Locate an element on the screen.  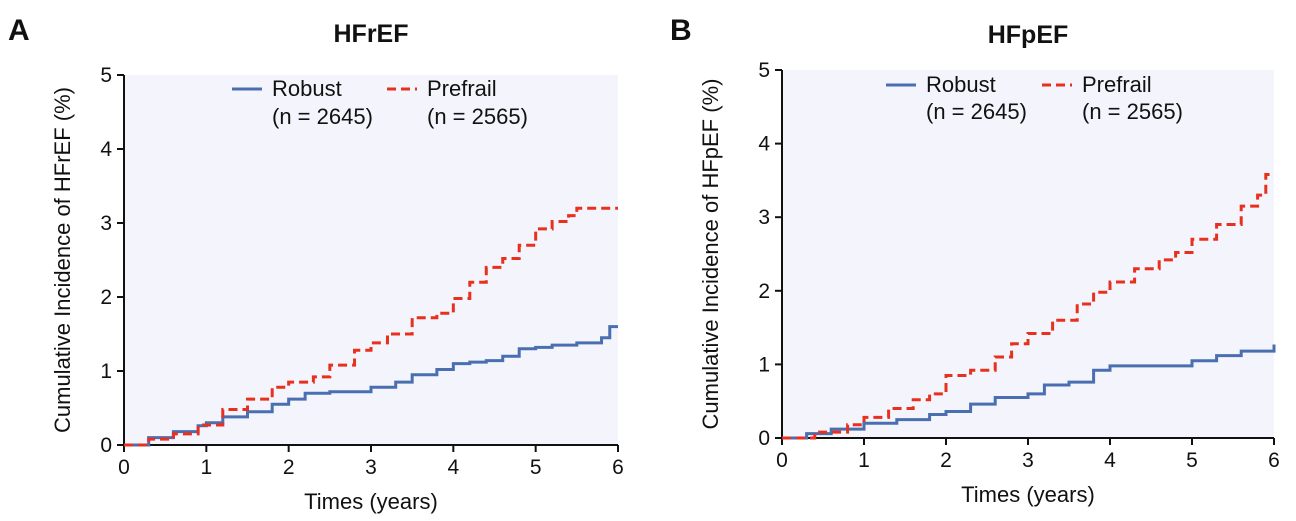
panel-letter: B is located at coordinates (681, 30).